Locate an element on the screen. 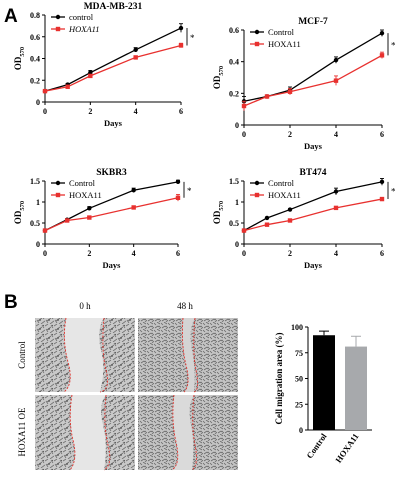 The height and width of the screenshot is (481, 400). legend-label-0: control is located at coordinates (81, 17).